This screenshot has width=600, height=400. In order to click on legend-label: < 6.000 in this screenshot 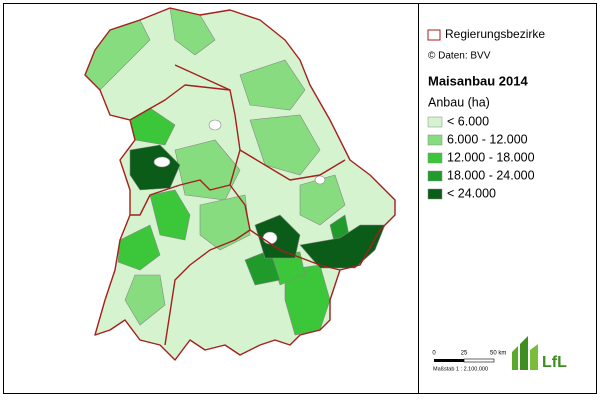, I will do `click(468, 121)`.